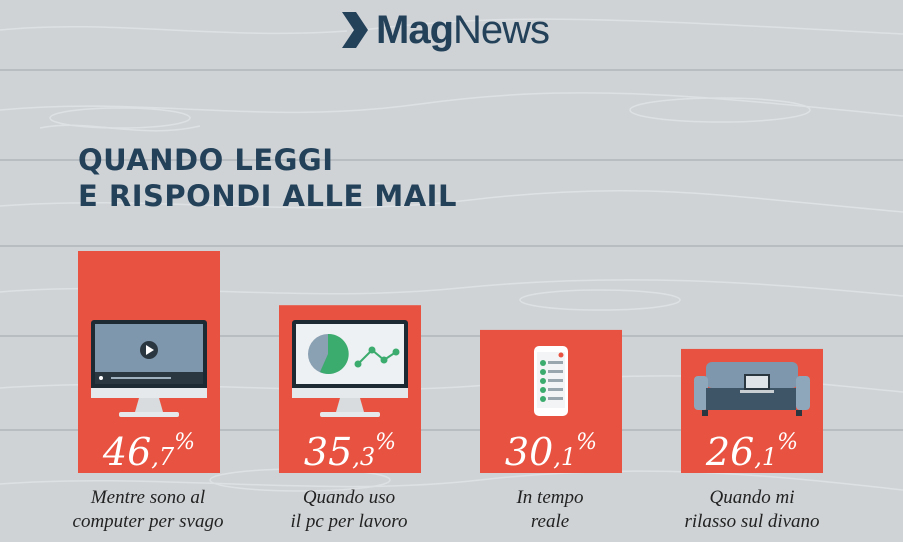 This screenshot has width=903, height=542. I want to click on monitor-video-icon, so click(149, 368).